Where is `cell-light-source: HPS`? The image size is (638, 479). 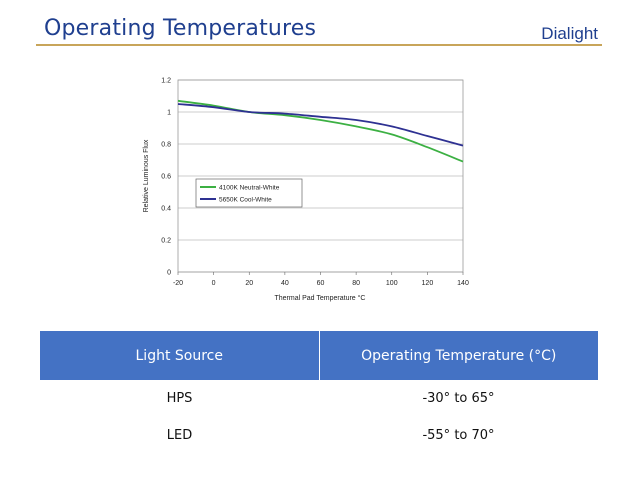
cell-light-source: HPS is located at coordinates (179, 398).